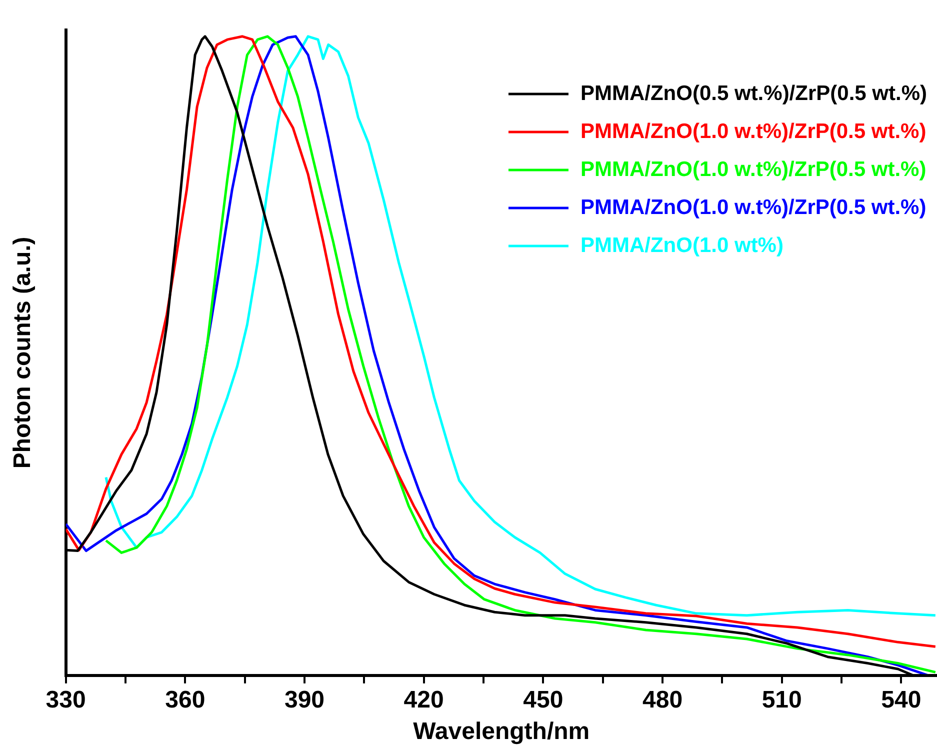  I want to click on x-tick-label: 480, so click(662, 700).